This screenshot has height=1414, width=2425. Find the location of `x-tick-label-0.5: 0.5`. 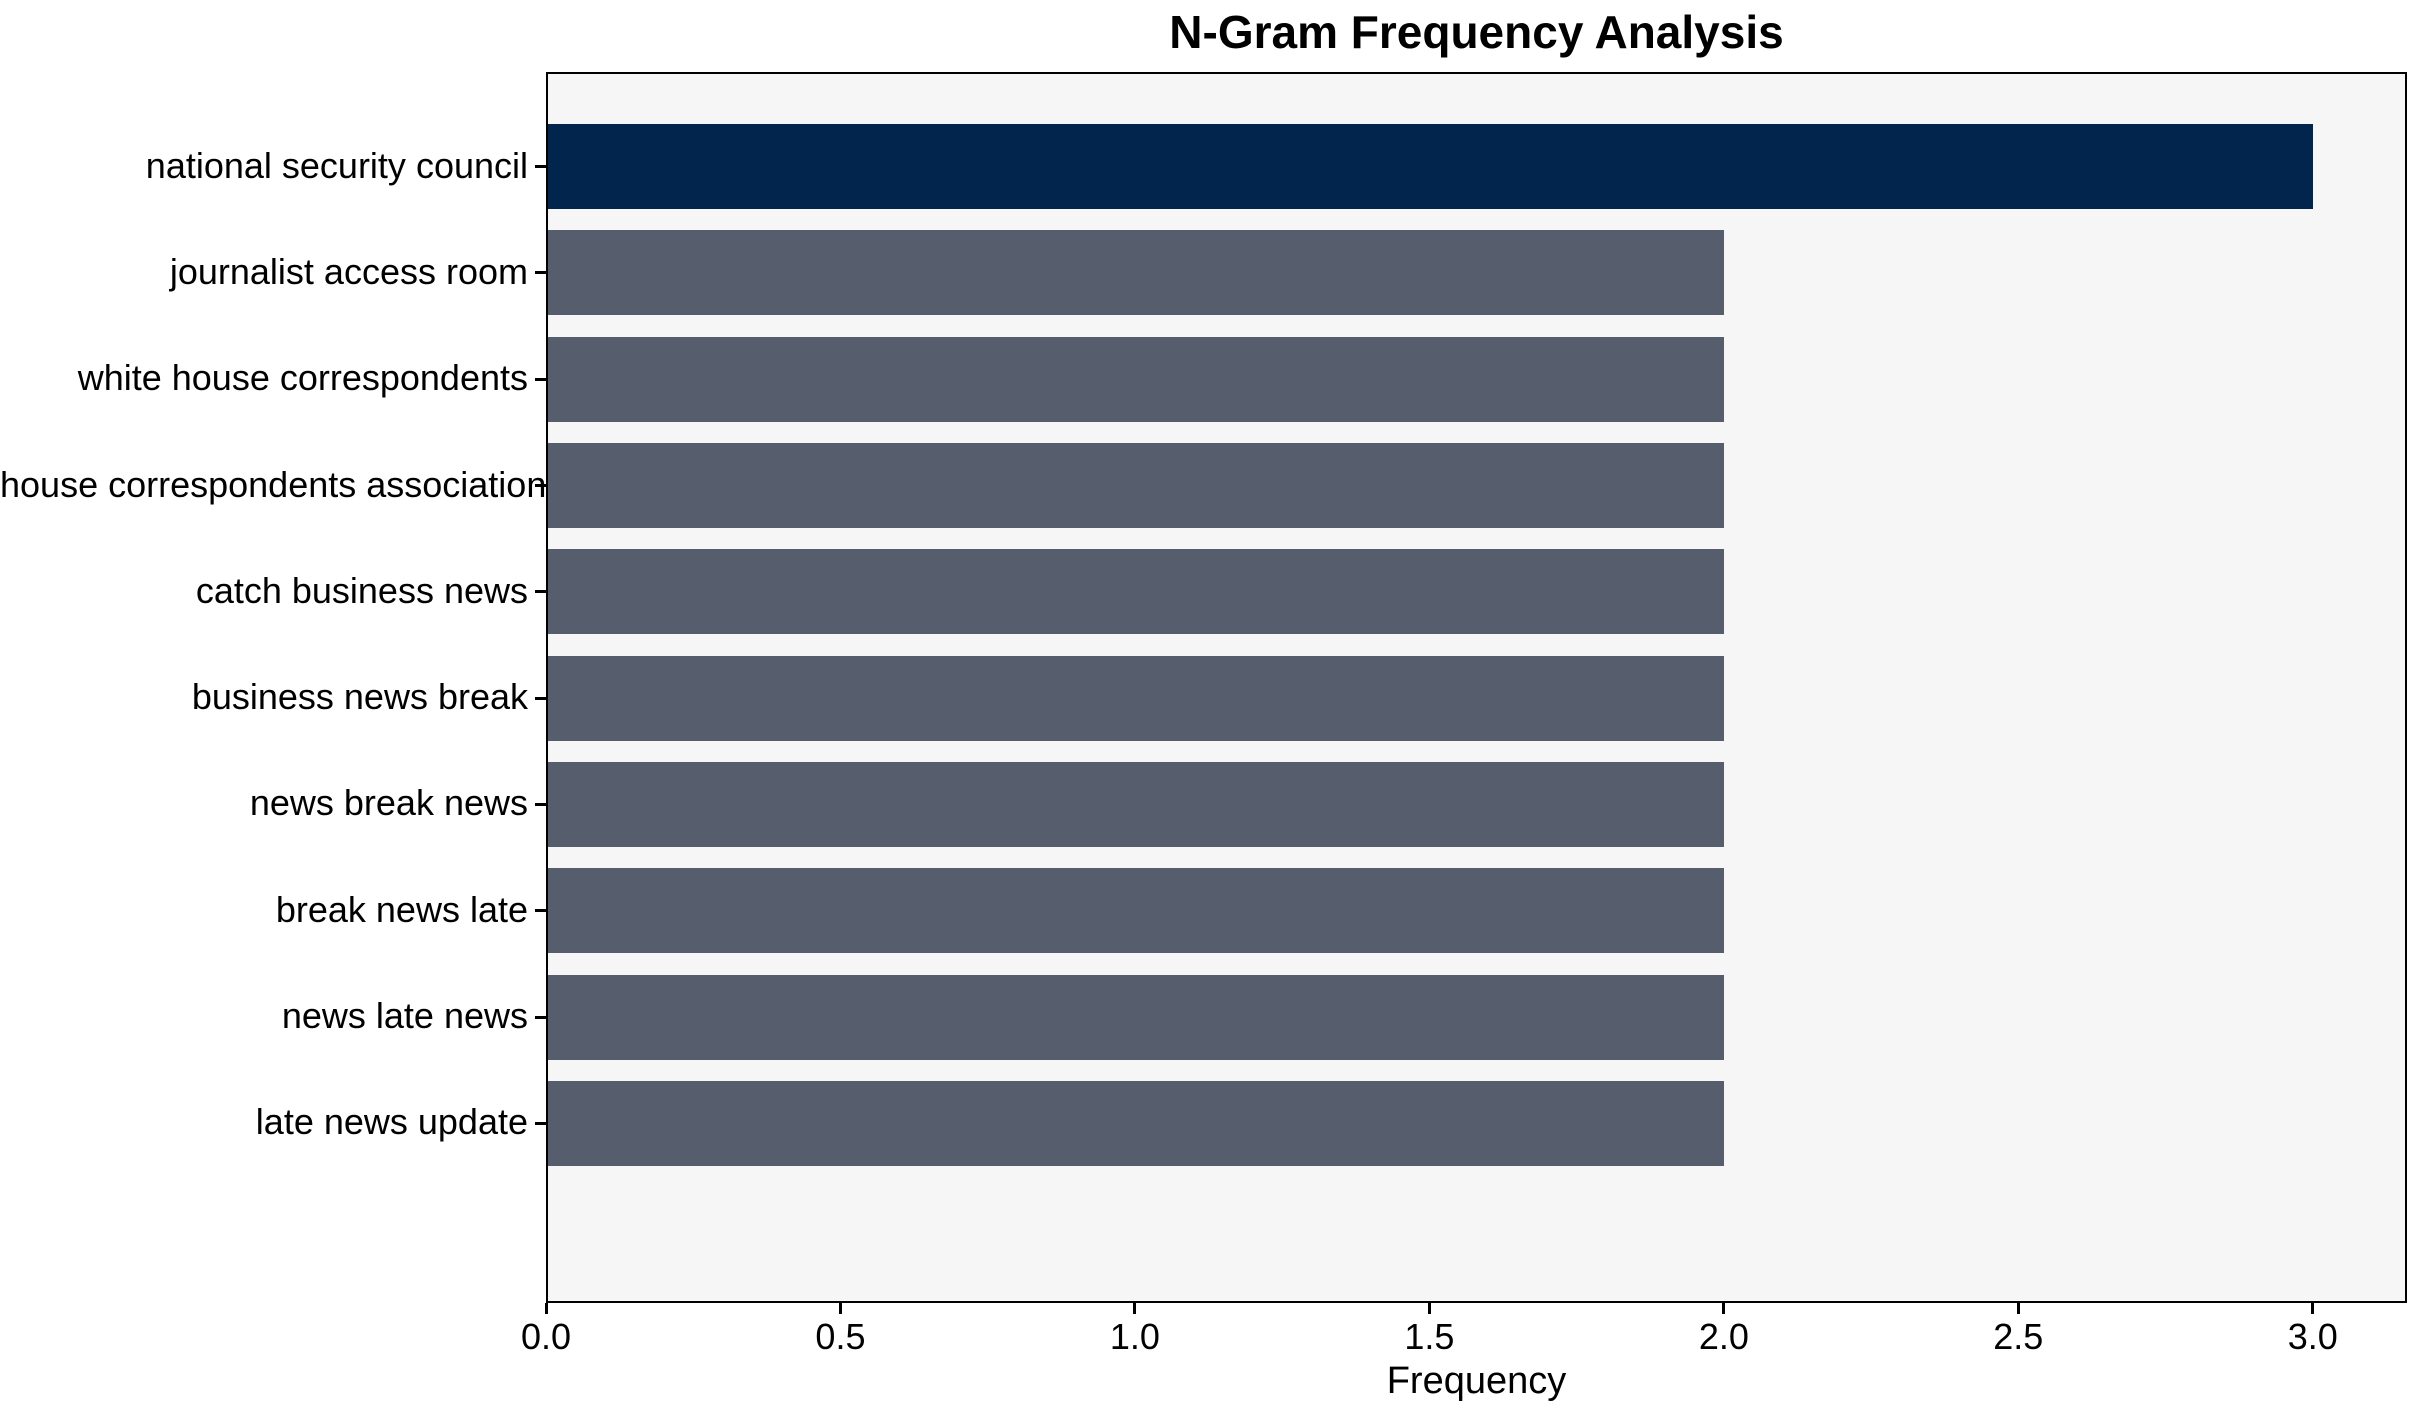

x-tick-label-0.5: 0.5 is located at coordinates (840, 1336).